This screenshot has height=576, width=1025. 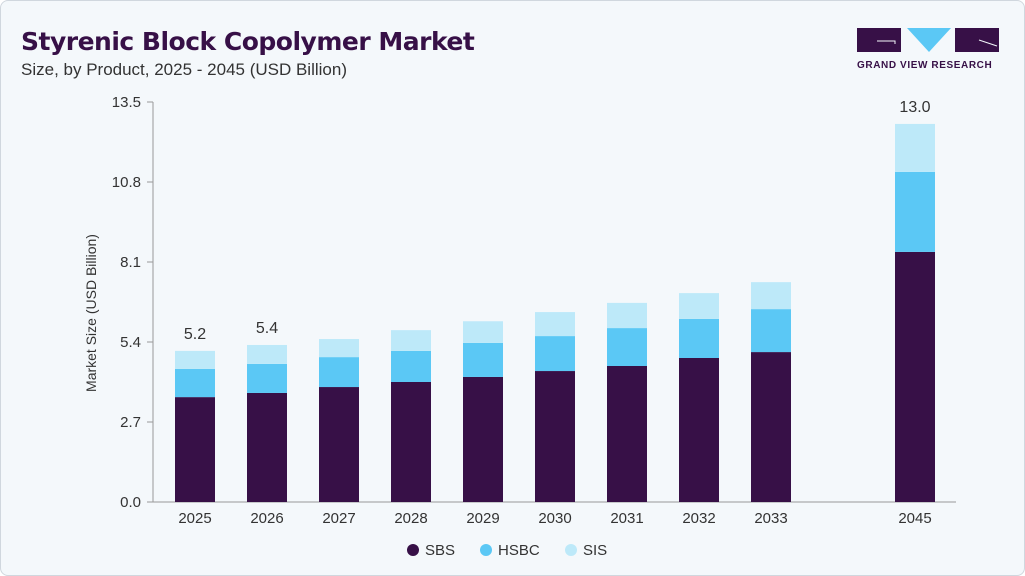 I want to click on gvr-logo-icon, so click(x=928, y=40).